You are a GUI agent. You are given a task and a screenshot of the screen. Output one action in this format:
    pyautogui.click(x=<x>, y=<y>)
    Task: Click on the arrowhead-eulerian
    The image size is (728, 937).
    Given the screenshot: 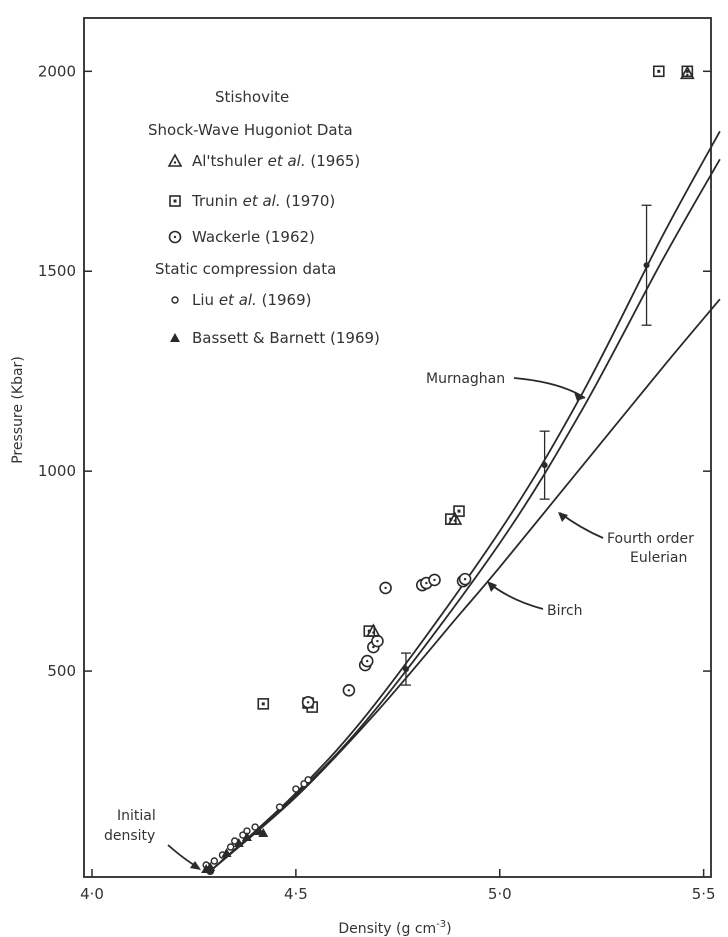 What is the action you would take?
    pyautogui.click(x=563, y=517)
    